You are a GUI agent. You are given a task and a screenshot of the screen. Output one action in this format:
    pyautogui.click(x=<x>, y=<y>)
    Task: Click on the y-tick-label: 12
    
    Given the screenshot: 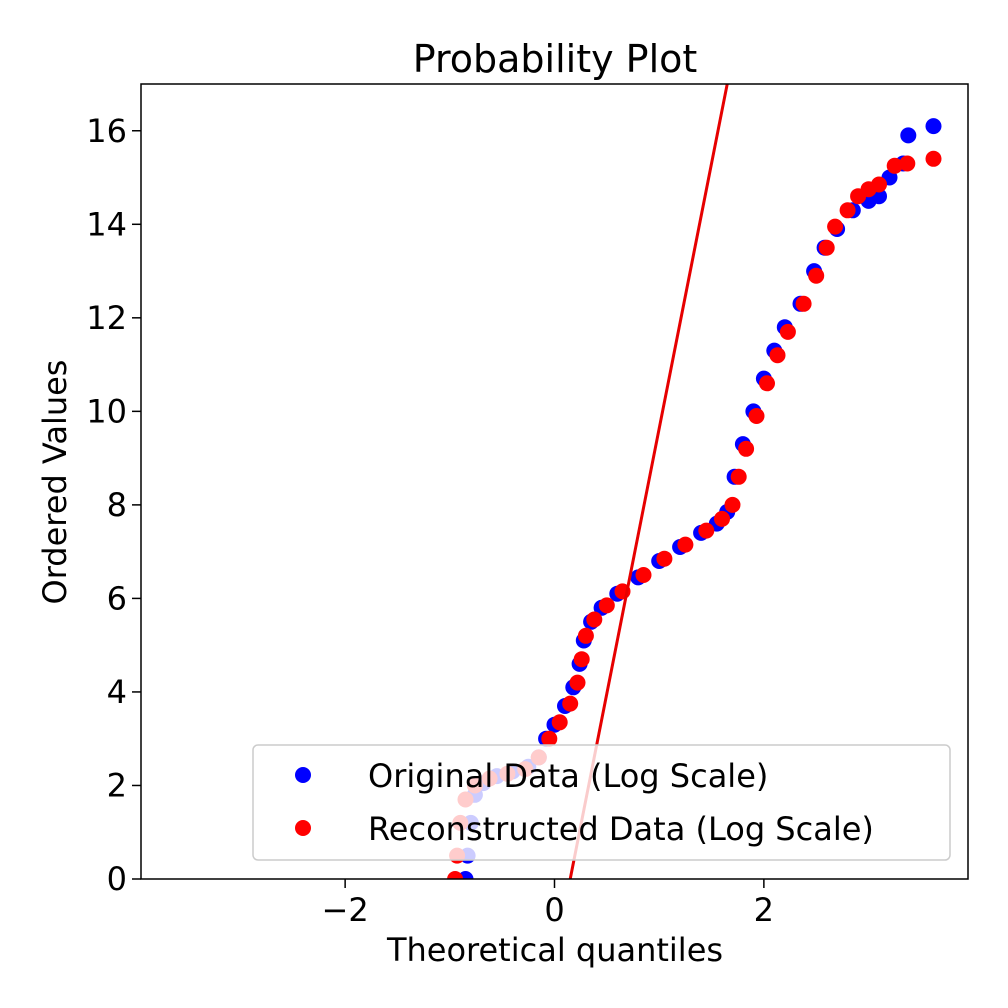 What is the action you would take?
    pyautogui.click(x=106, y=318)
    